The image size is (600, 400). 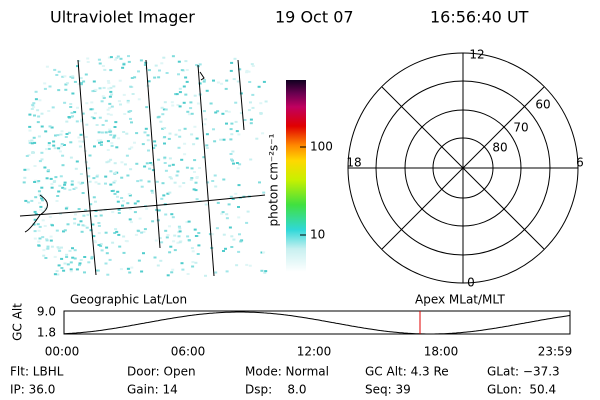 I want to click on info-field: Seq: 39, so click(x=388, y=390).